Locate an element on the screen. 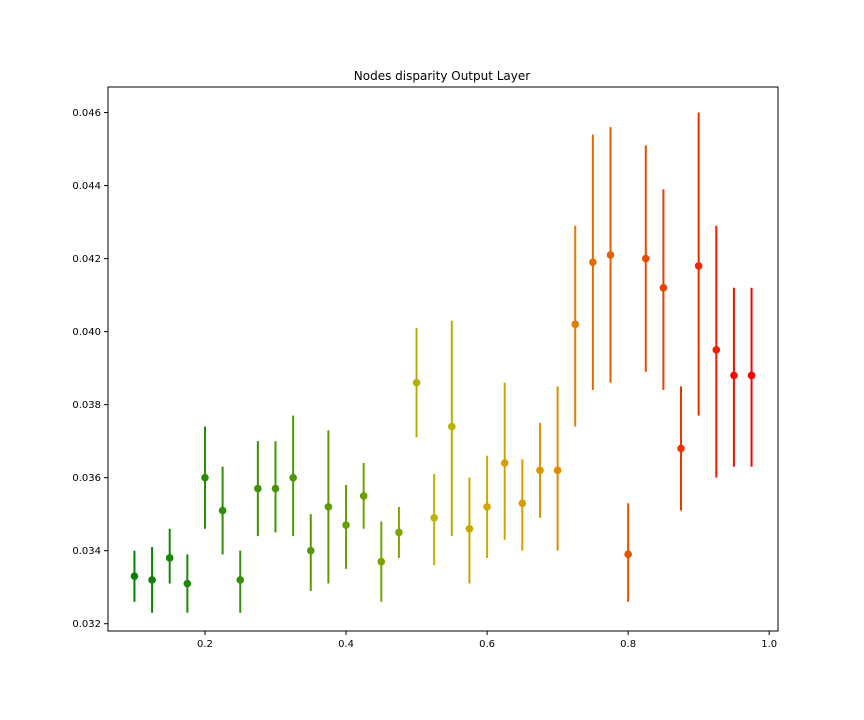 The image size is (864, 720). x-tick-label: 0.4 is located at coordinates (346, 644).